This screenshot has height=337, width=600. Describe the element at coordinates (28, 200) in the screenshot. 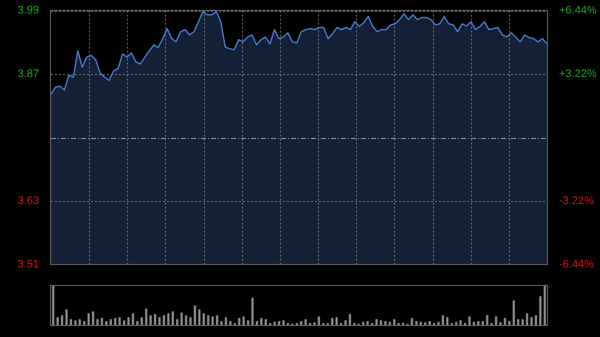

I see `y-tick-label: 3.63` at that location.